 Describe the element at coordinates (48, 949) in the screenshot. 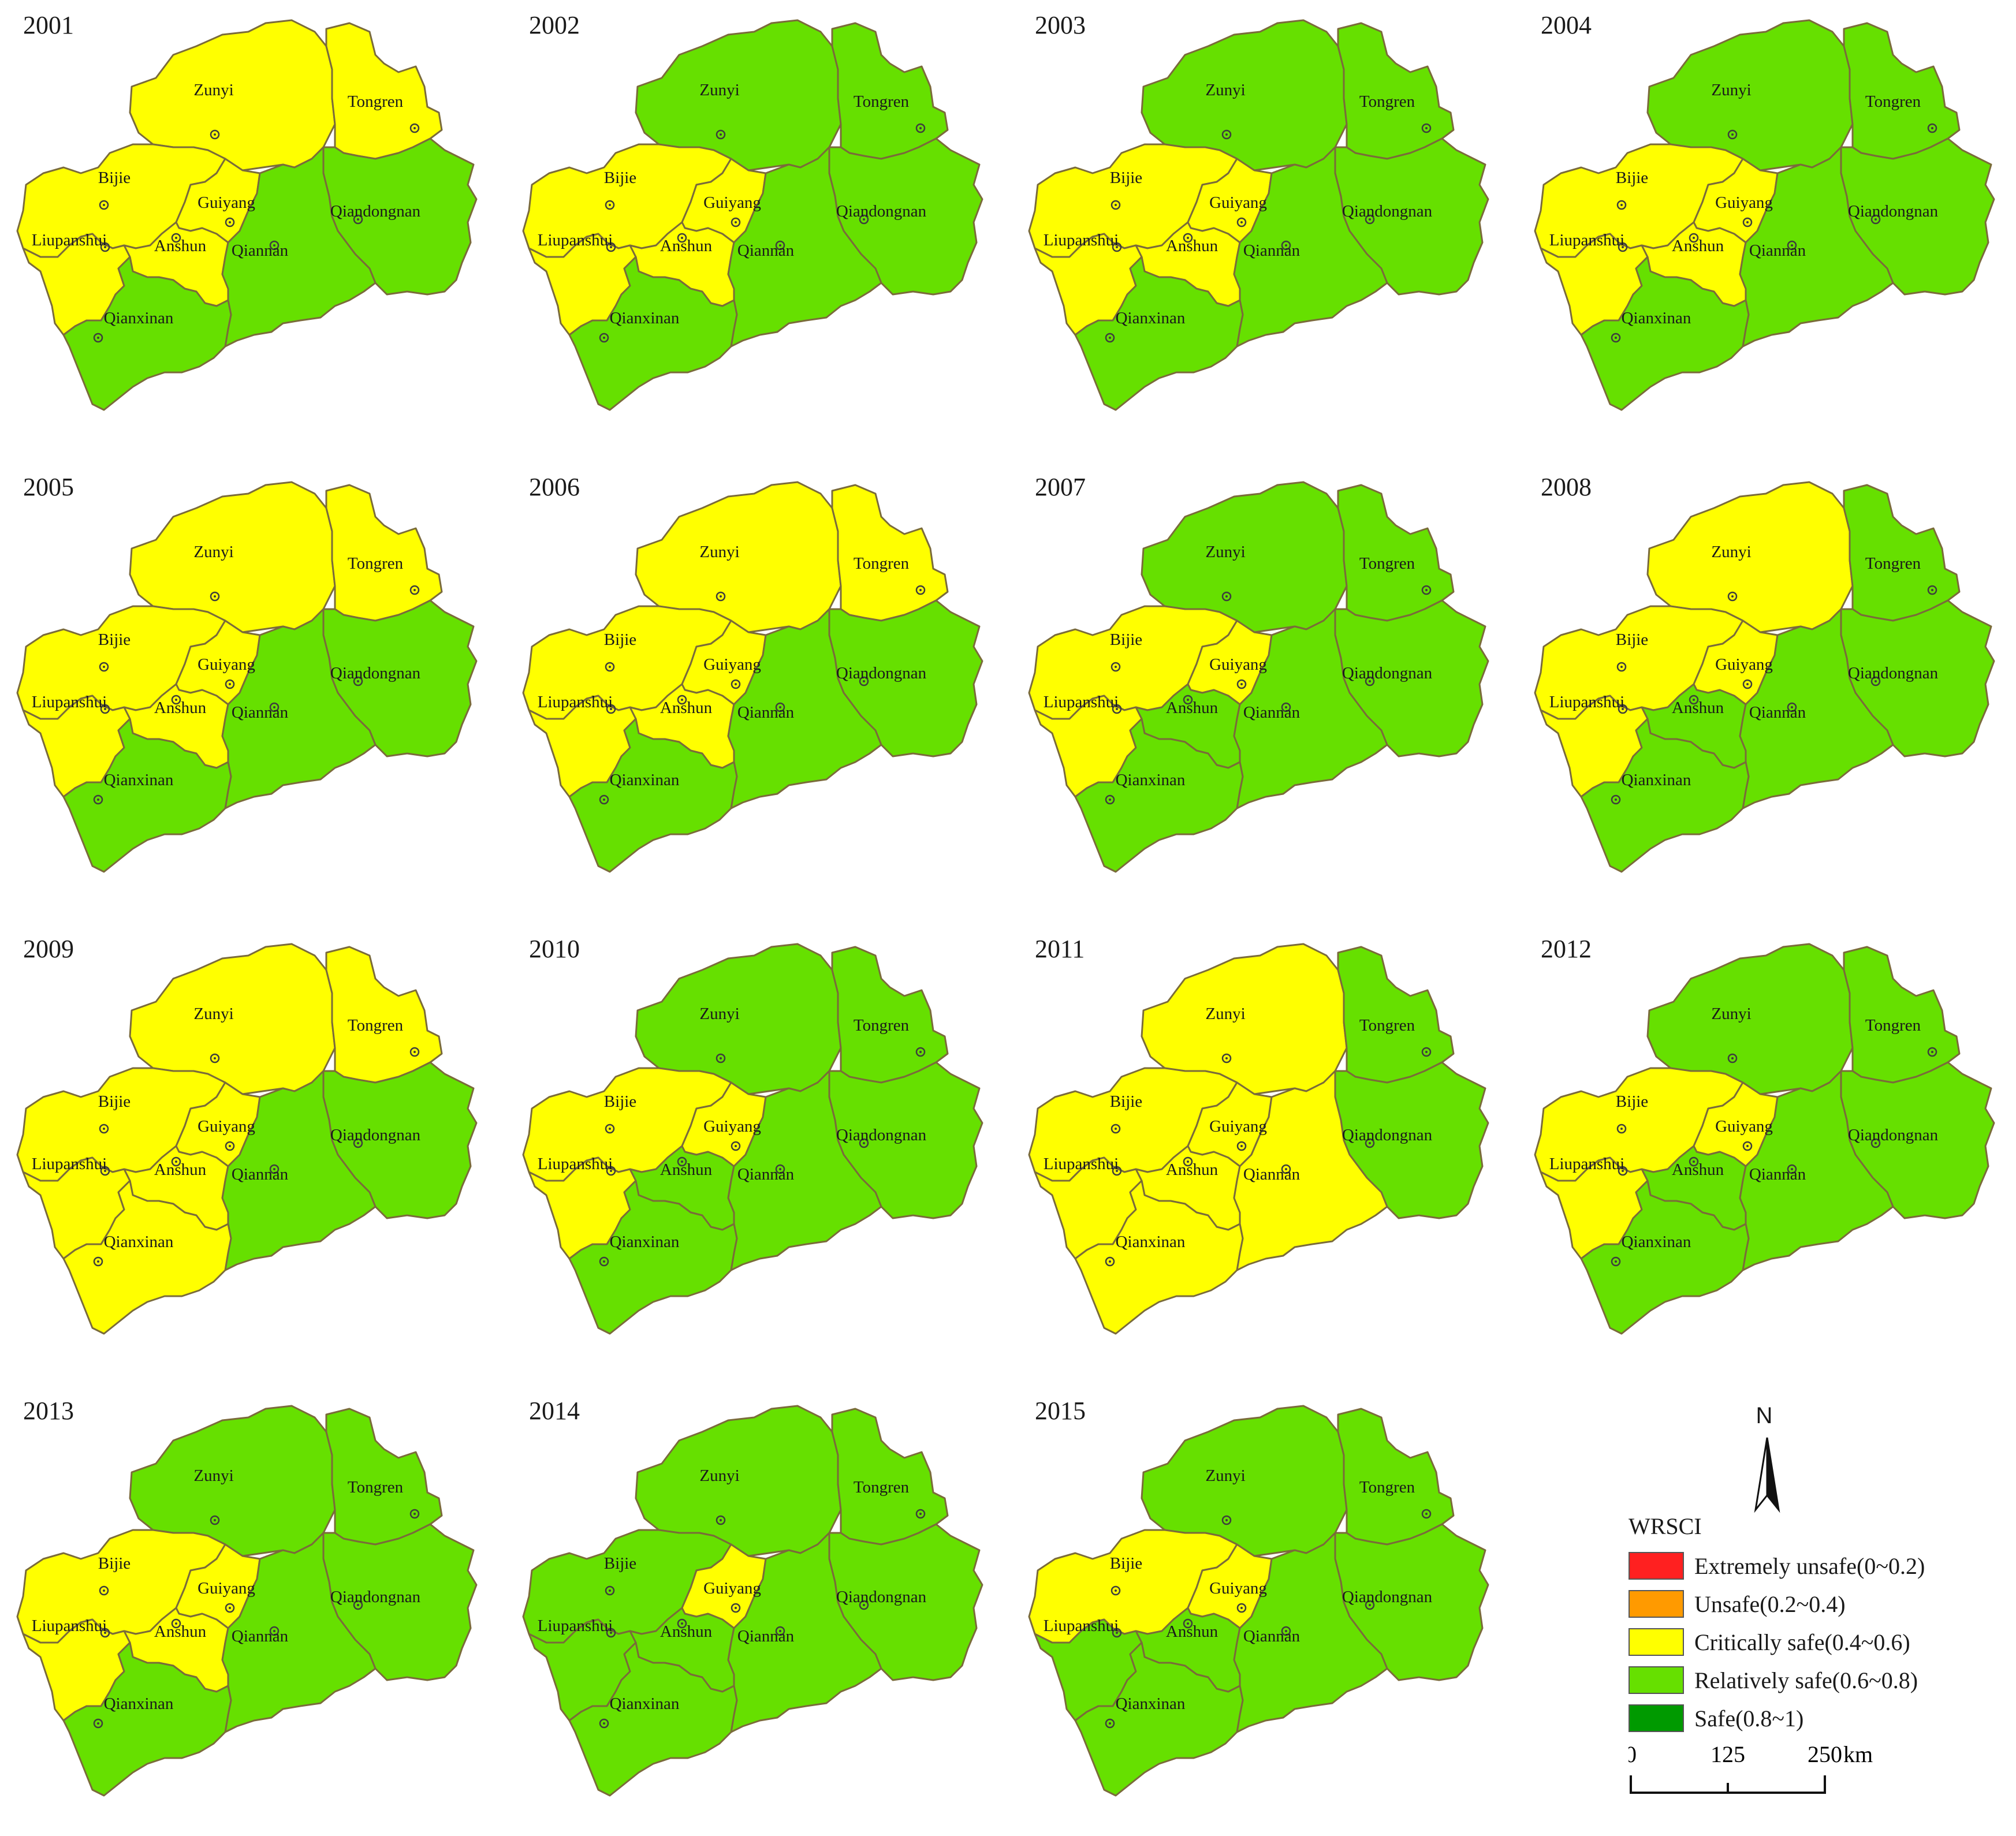

I see `year-label: 2009` at that location.